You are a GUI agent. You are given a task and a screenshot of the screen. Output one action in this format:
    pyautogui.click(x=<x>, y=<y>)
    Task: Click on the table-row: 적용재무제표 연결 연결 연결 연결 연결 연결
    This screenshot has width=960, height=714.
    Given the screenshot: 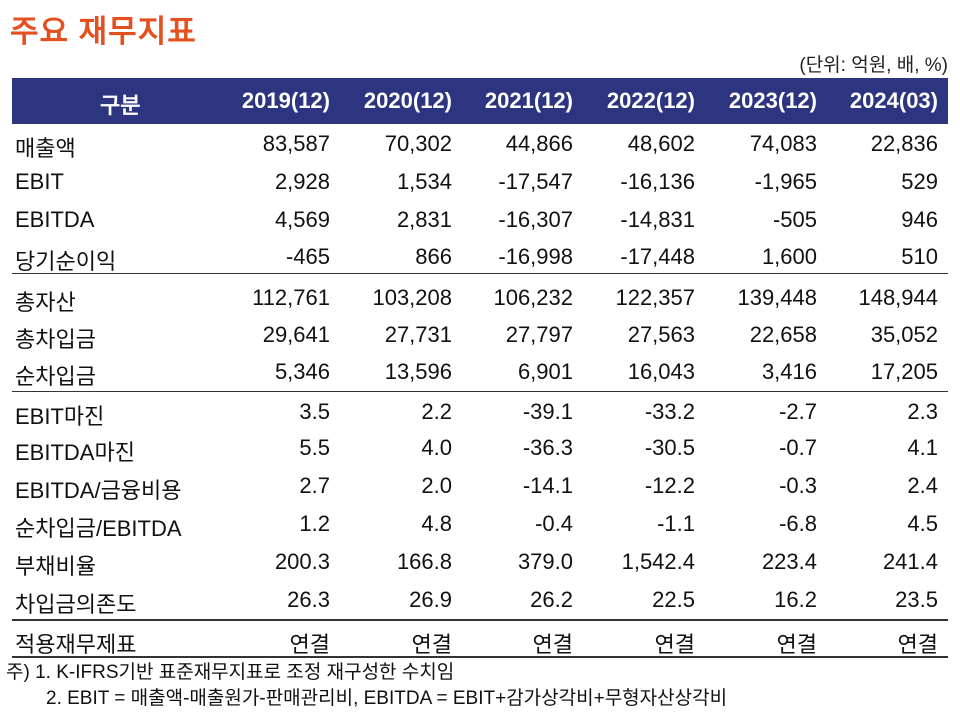 What is the action you would take?
    pyautogui.click(x=480, y=639)
    